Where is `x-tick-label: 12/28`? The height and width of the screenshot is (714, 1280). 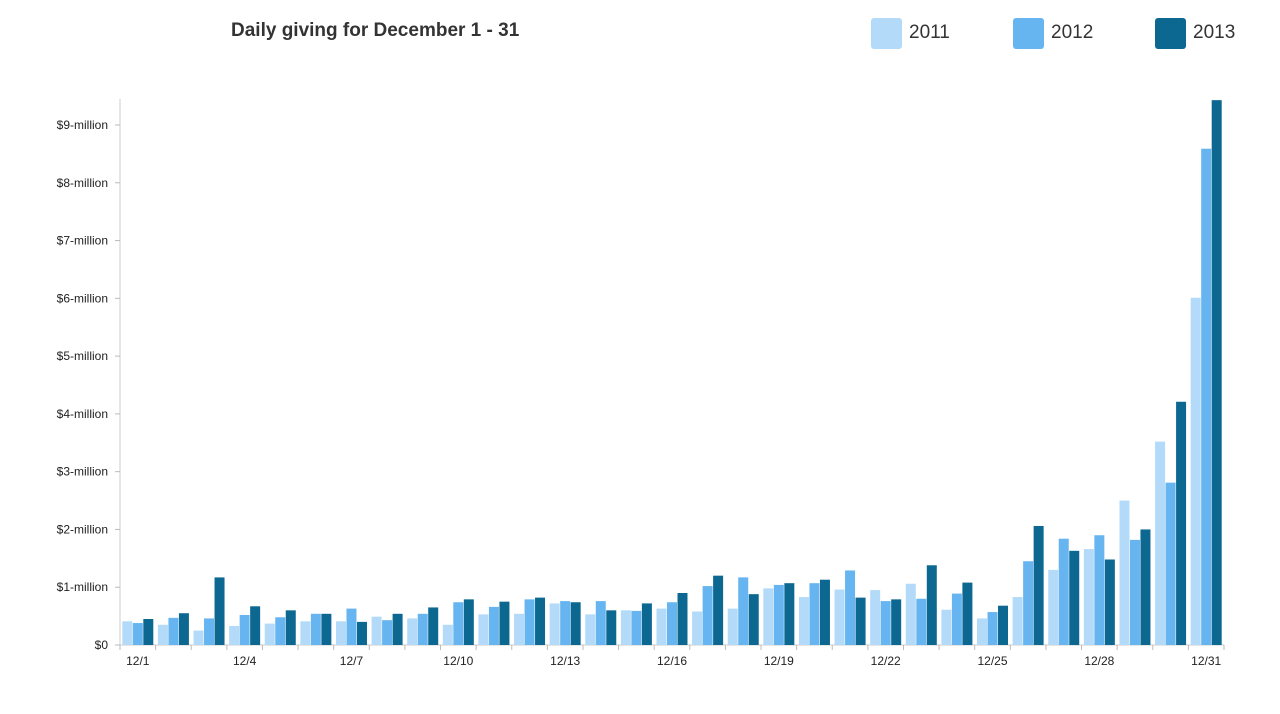 x-tick-label: 12/28 is located at coordinates (1099, 661).